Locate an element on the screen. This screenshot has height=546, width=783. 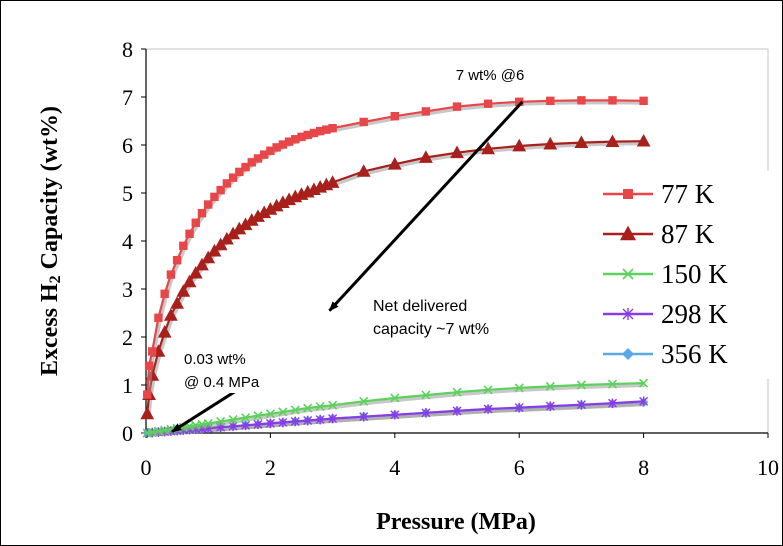
y-tick-label: 6 is located at coordinates (127, 145).